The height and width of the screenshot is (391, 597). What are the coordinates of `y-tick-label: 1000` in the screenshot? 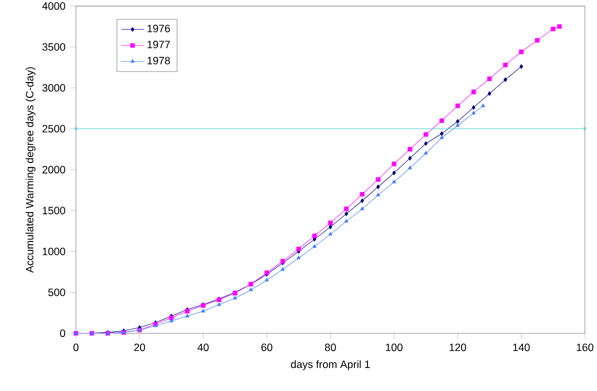 It's located at (54, 252).